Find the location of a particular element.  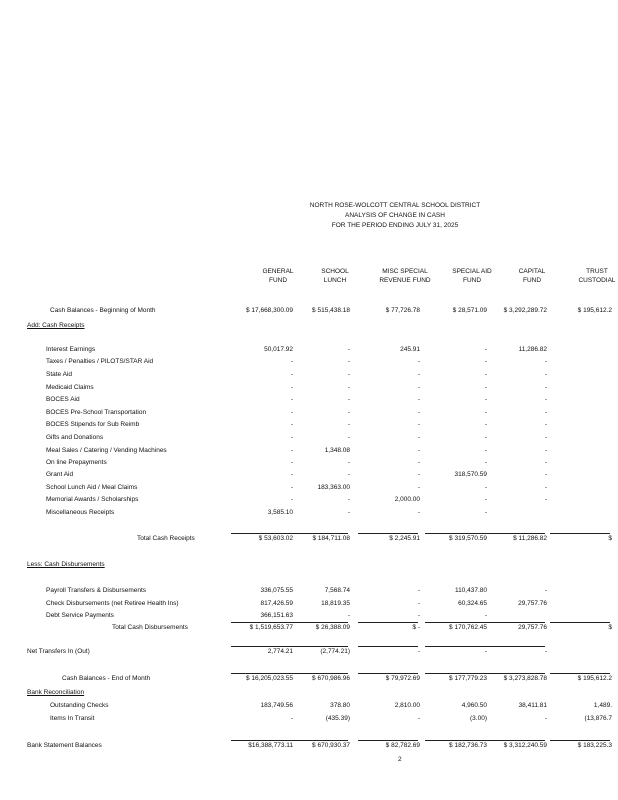

cell: $ 183,225.3 is located at coordinates (594, 745).